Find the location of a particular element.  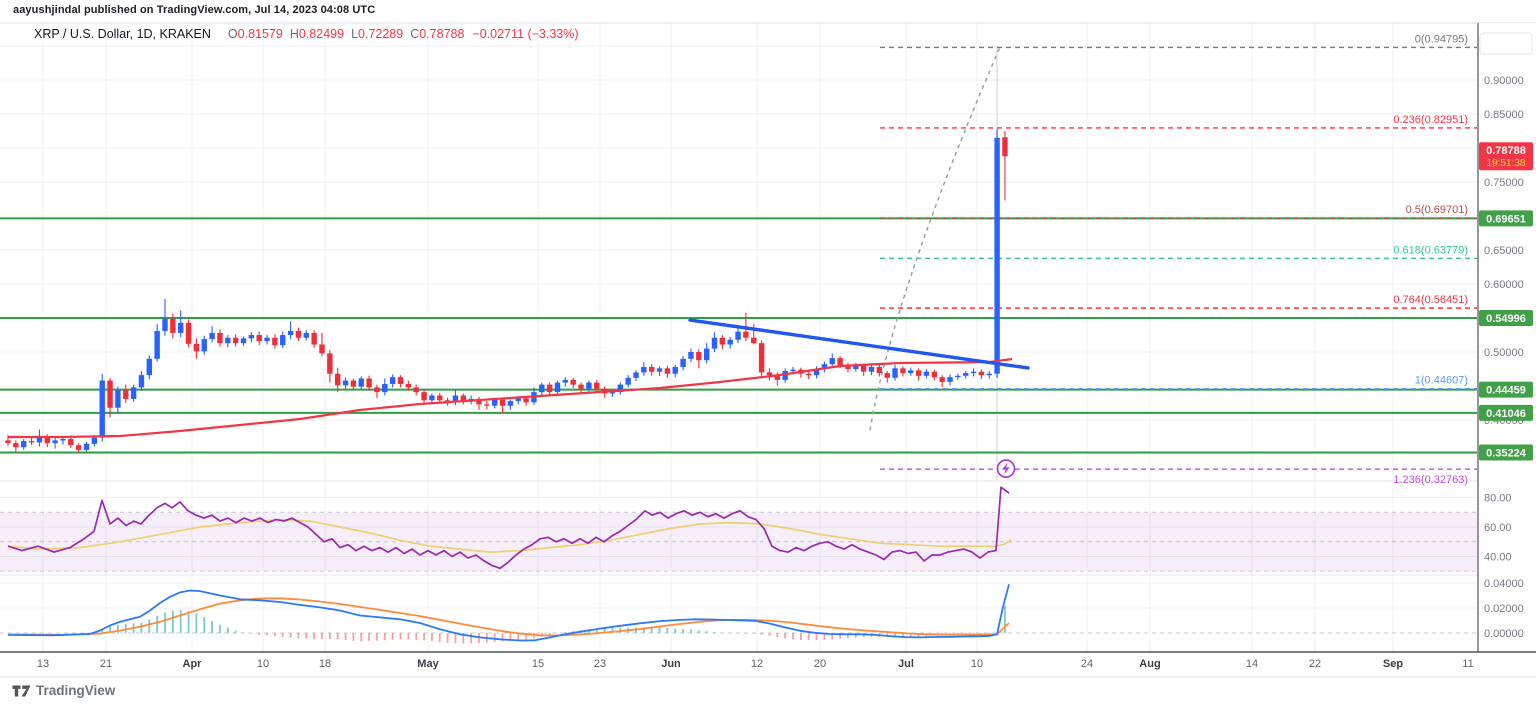

time-axis-label: Apr is located at coordinates (193, 664).